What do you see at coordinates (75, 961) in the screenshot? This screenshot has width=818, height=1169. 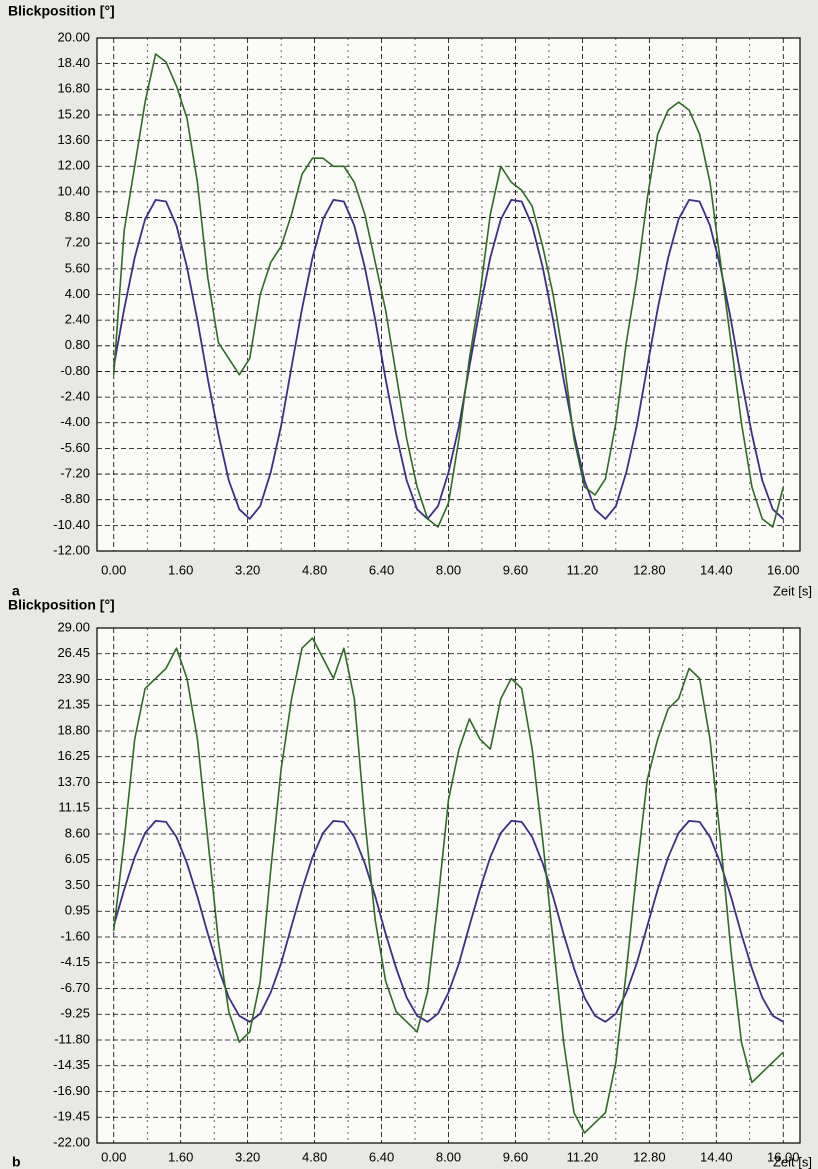 I see `y-tick-label: -4.15` at bounding box center [75, 961].